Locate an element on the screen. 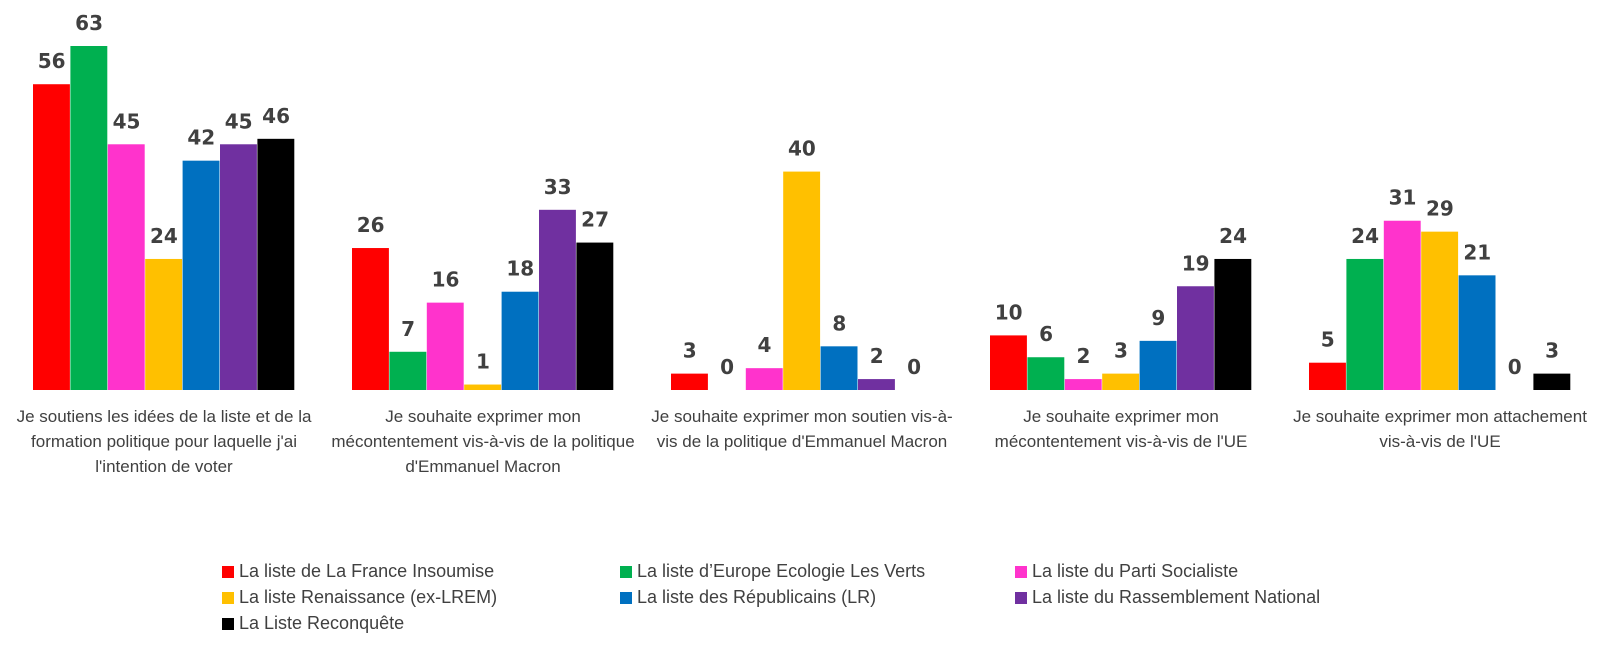  legend-label: La liste du Parti Socialiste is located at coordinates (1135, 571).